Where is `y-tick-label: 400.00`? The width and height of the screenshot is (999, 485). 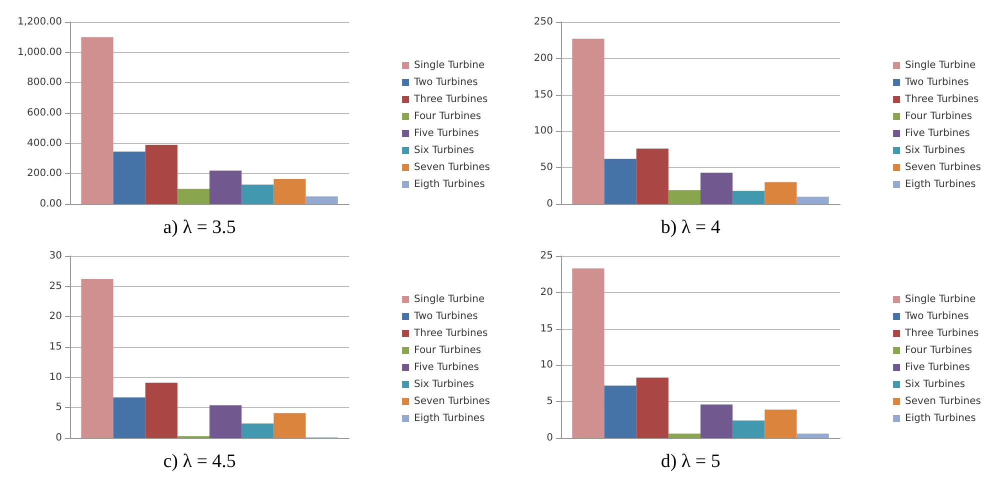
y-tick-label: 400.00 is located at coordinates (44, 143).